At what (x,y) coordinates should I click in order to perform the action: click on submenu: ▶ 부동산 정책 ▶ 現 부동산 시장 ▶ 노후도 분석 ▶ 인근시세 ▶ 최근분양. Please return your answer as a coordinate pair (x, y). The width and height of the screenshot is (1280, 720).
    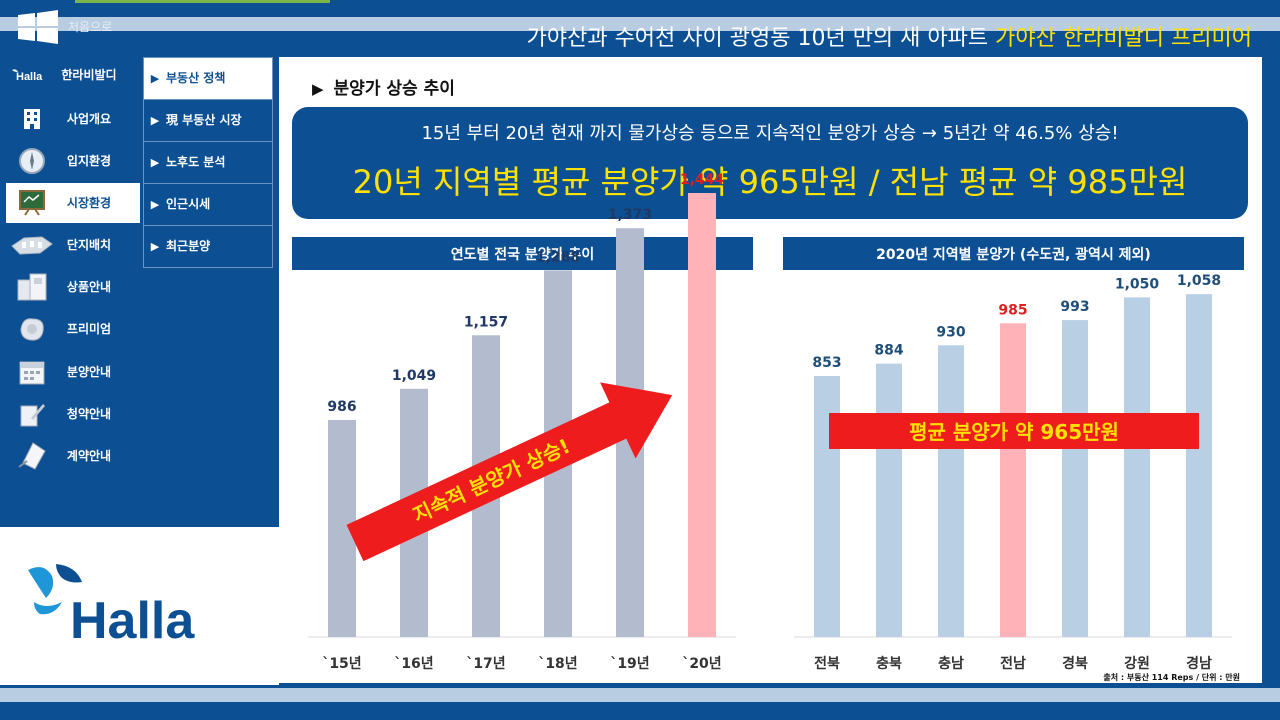
    Looking at the image, I should click on (208, 162).